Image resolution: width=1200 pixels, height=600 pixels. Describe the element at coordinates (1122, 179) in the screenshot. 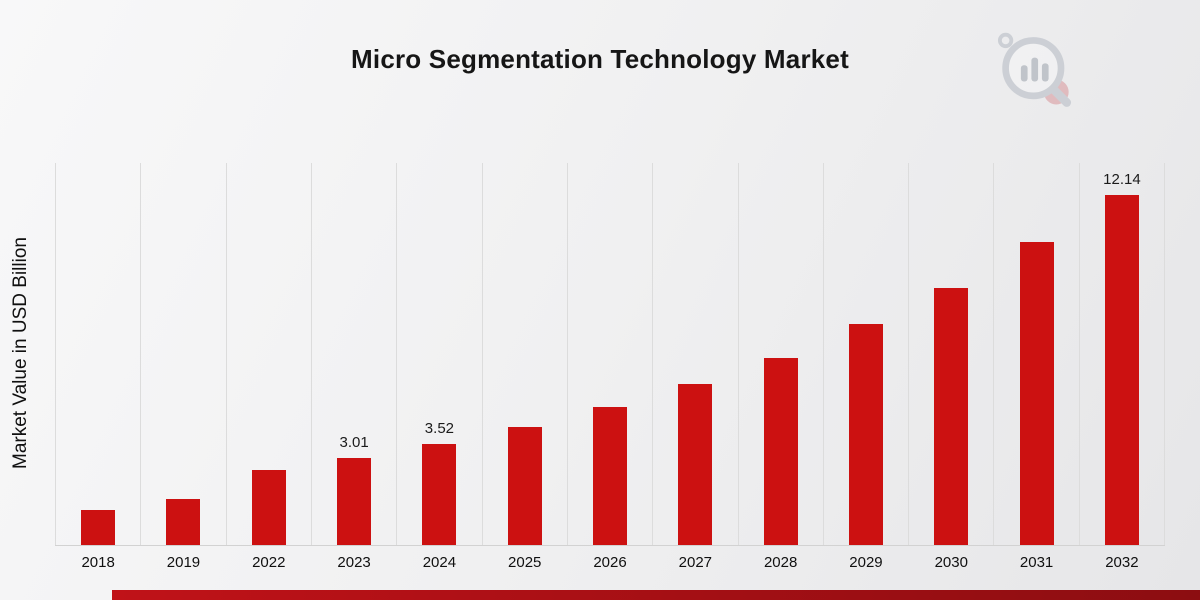

I see `bar-value-label: 12.14` at that location.